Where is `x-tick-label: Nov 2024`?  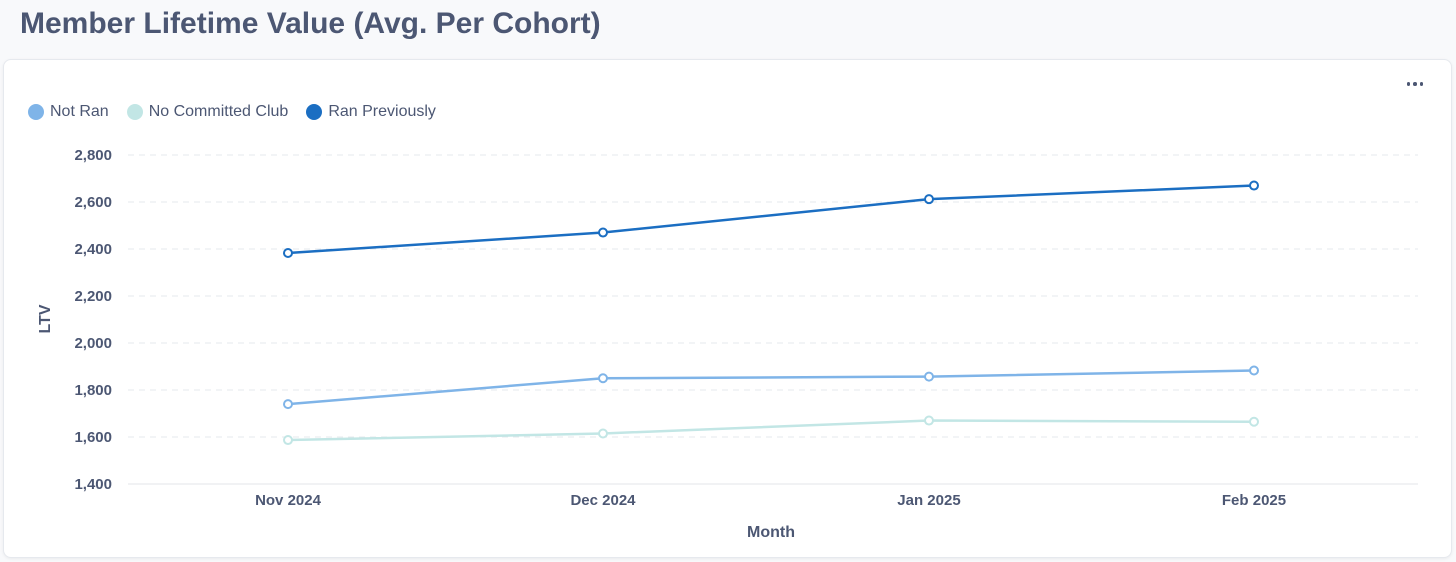 x-tick-label: Nov 2024 is located at coordinates (288, 500).